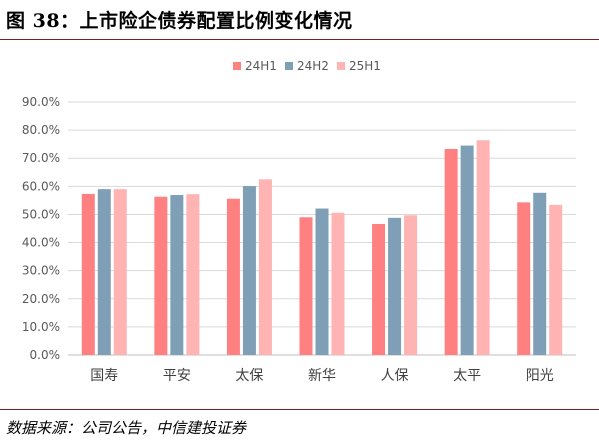  I want to click on legend: 24H1 24H2 25H1, so click(307, 66).